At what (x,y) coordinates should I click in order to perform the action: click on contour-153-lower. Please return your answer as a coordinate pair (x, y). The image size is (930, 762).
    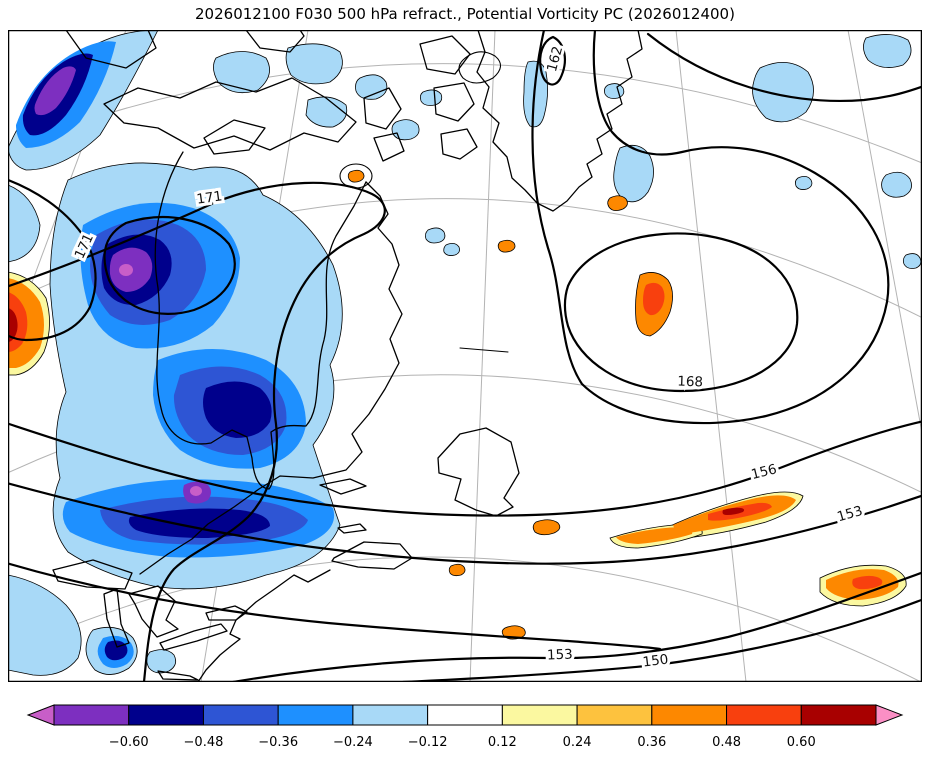
    Looking at the image, I should click on (578, 627).